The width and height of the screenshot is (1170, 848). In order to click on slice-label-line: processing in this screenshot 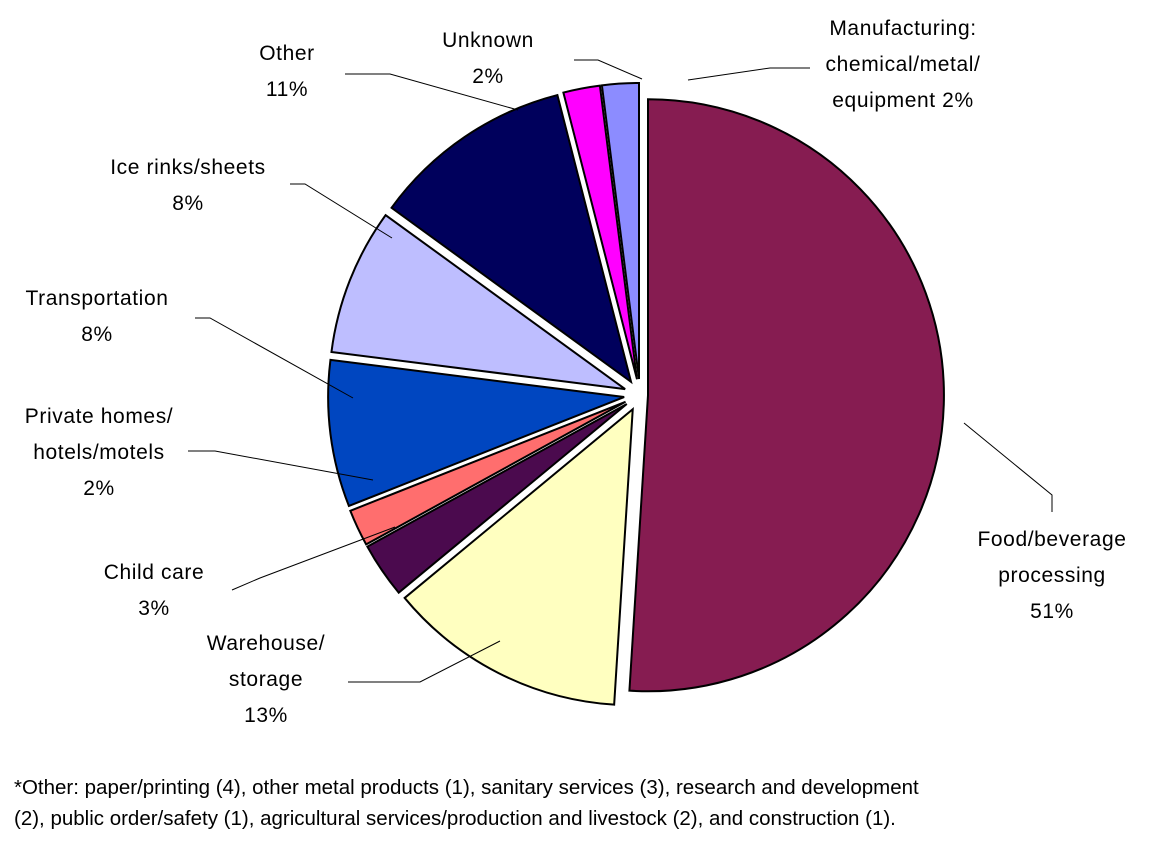, I will do `click(1052, 575)`.